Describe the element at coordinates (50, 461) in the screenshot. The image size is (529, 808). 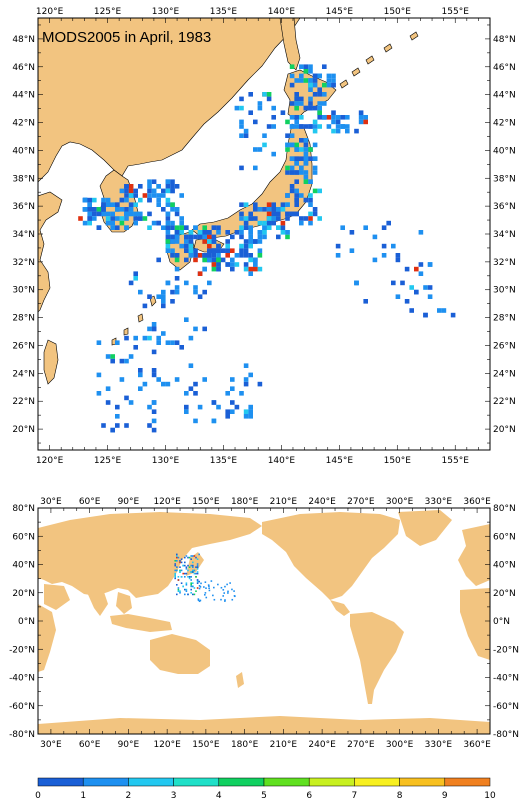
I see `regional-lon-label-bottom: 120°E` at that location.